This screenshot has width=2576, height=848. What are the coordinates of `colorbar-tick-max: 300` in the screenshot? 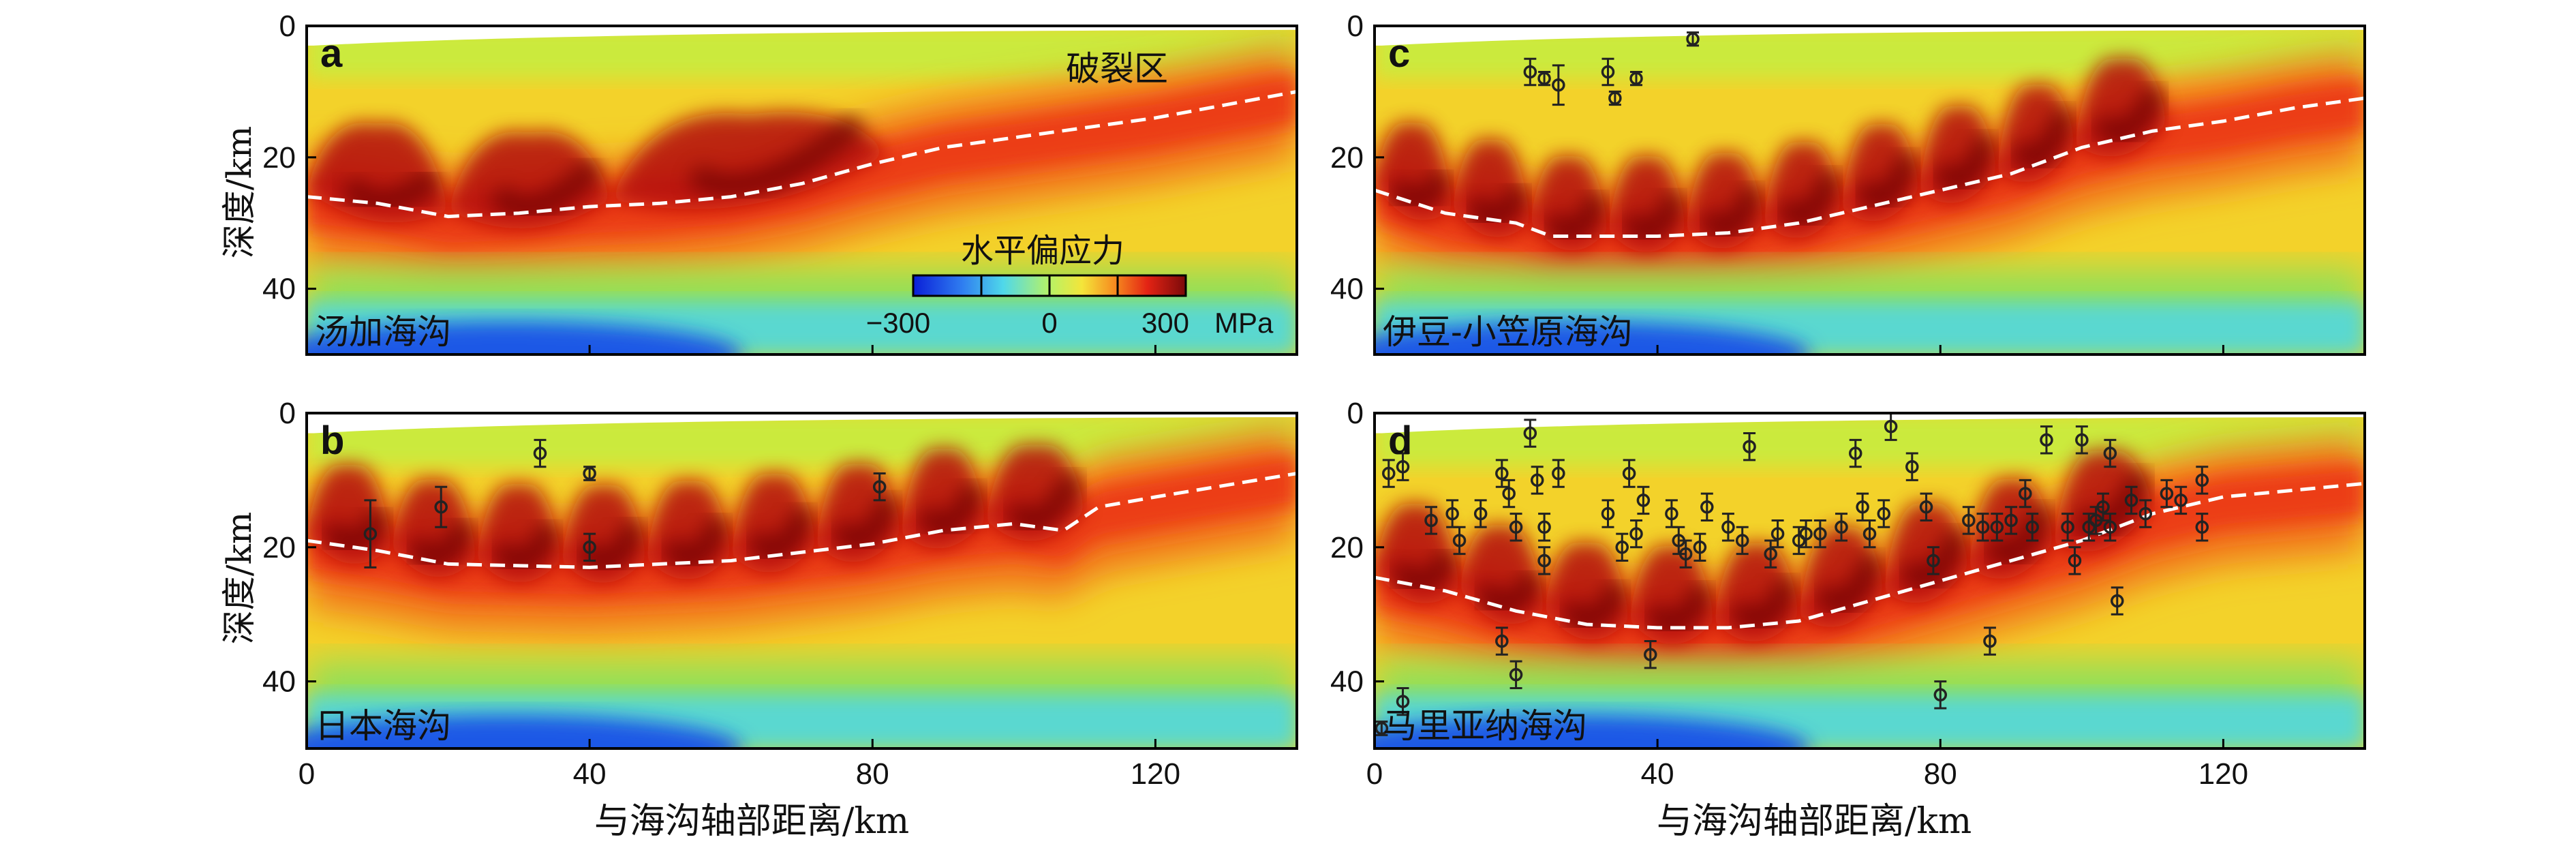 It's located at (1165, 323).